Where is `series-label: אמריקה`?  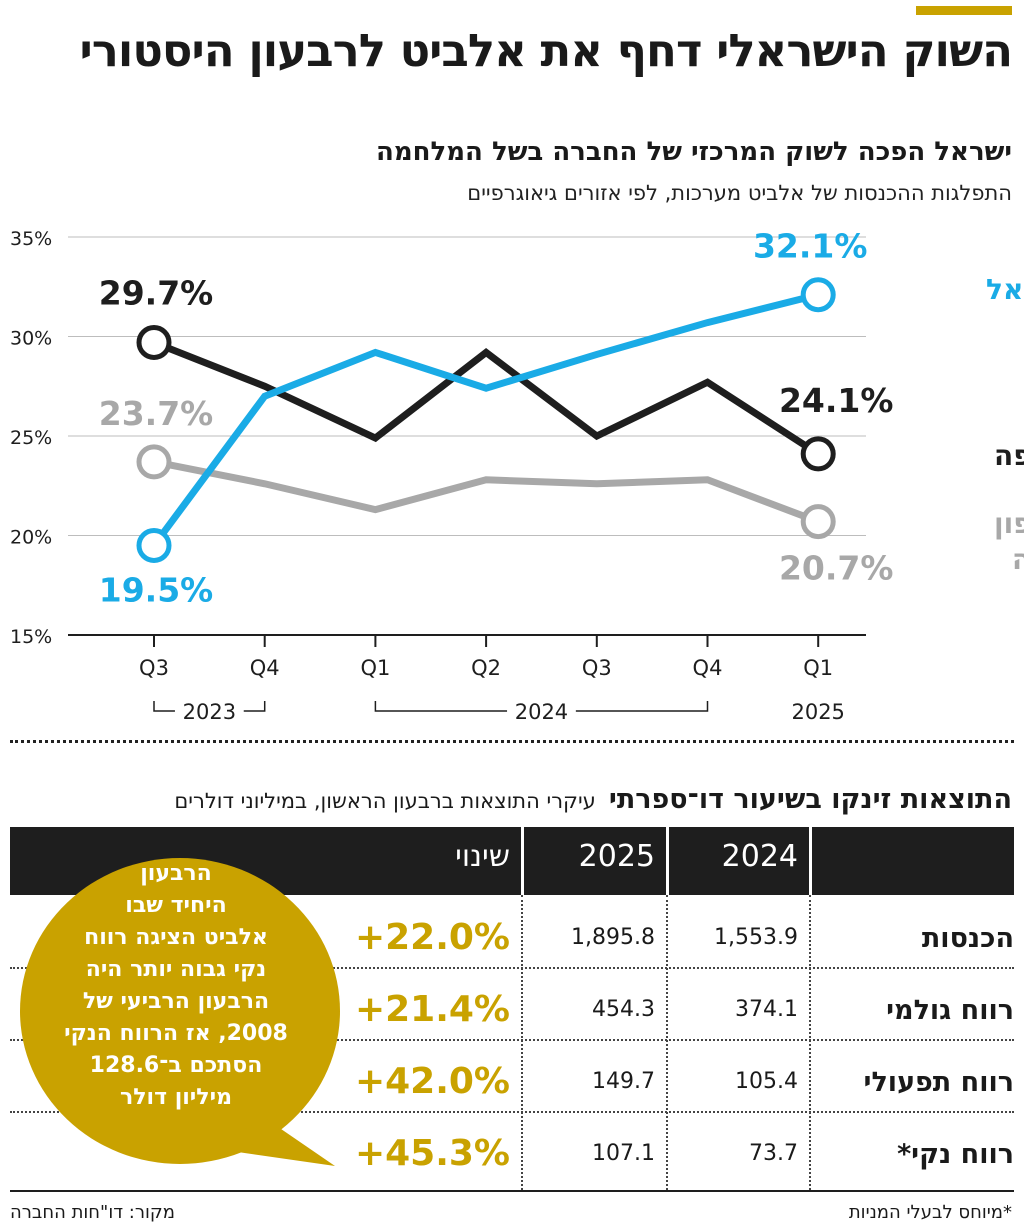 series-label: אמריקה is located at coordinates (1018, 559).